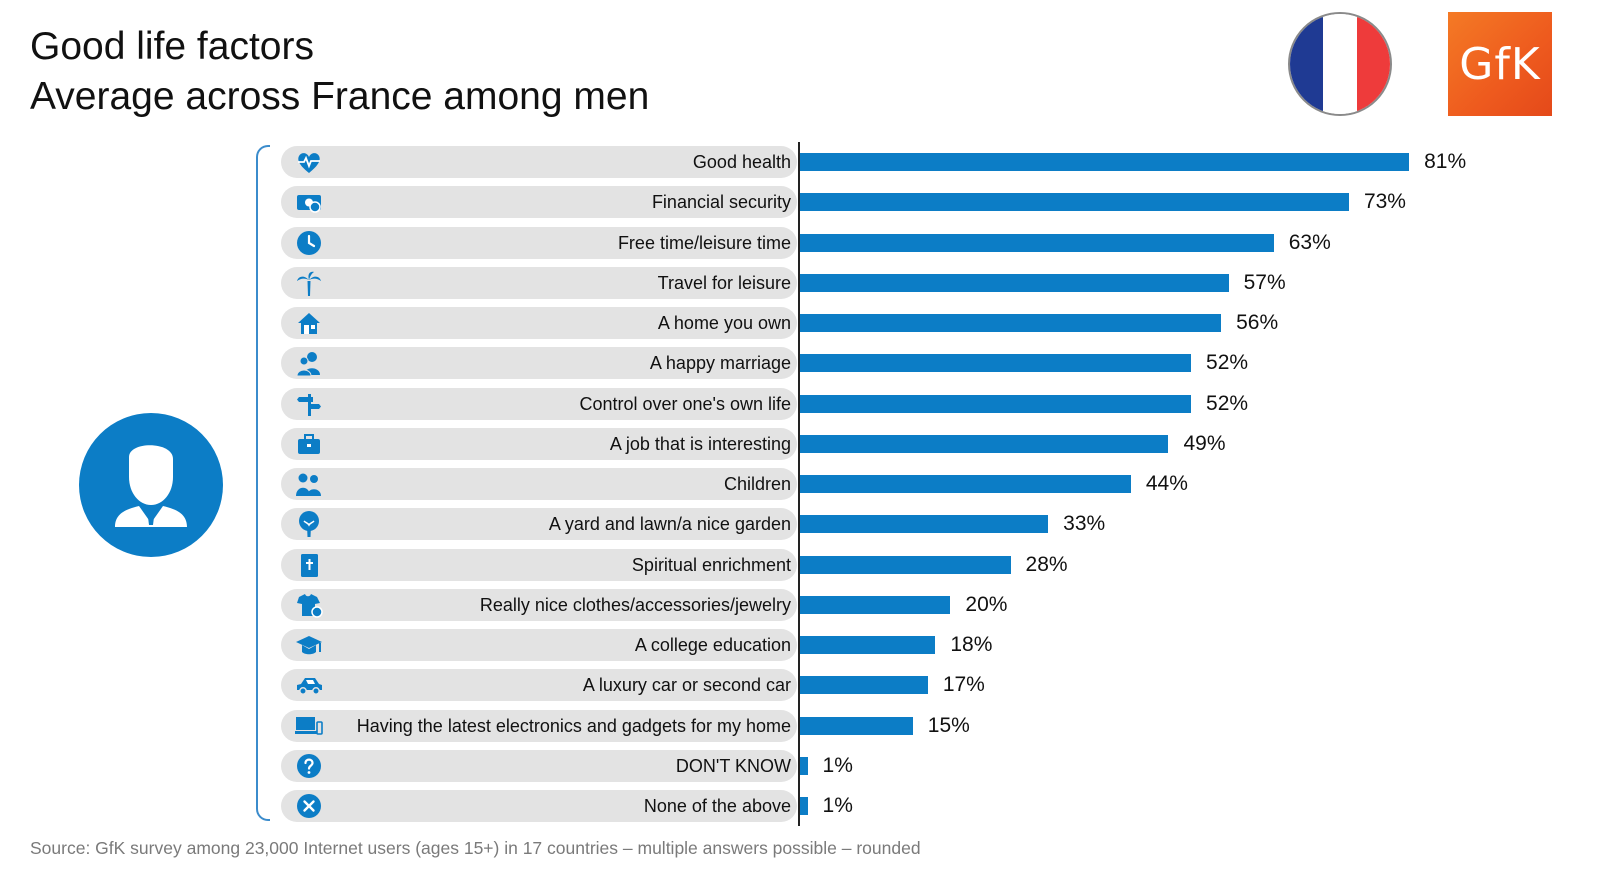  Describe the element at coordinates (1445, 161) in the screenshot. I see `data-label: 81%` at that location.